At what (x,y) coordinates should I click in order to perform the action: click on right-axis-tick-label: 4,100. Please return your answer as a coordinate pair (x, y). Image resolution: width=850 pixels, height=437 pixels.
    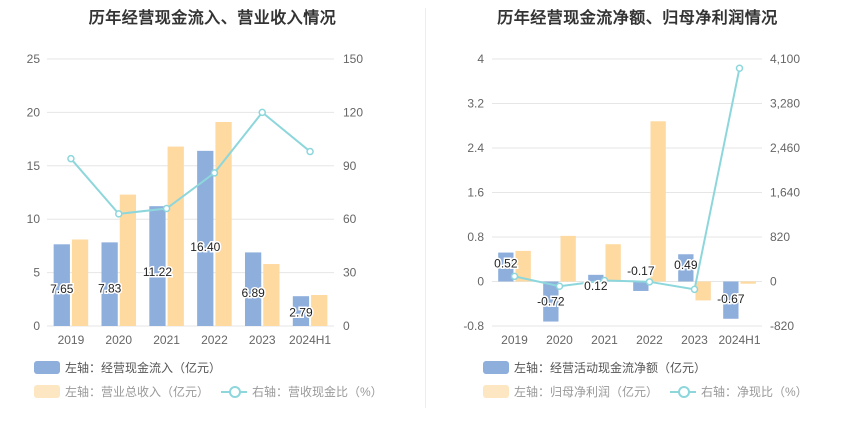
    Looking at the image, I should click on (785, 59).